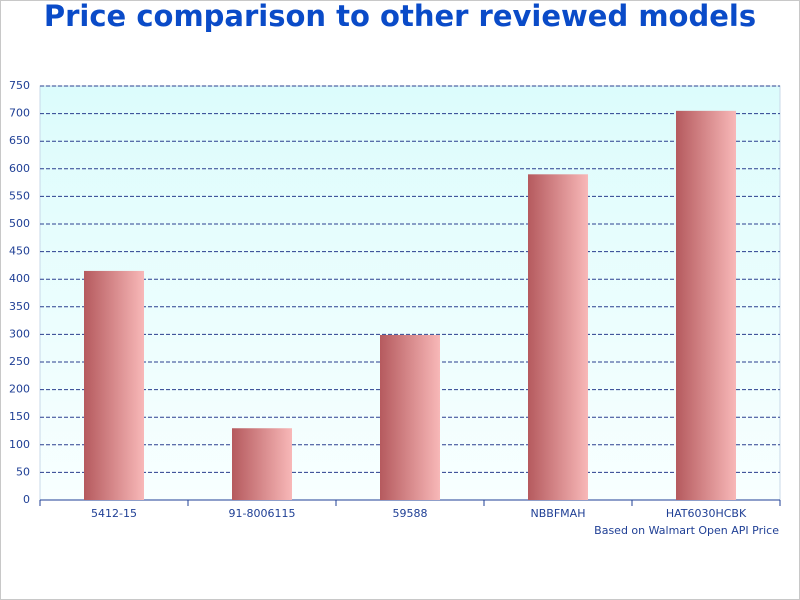 This screenshot has height=600, width=800. Describe the element at coordinates (19, 278) in the screenshot. I see `y-tick-label: 400` at that location.